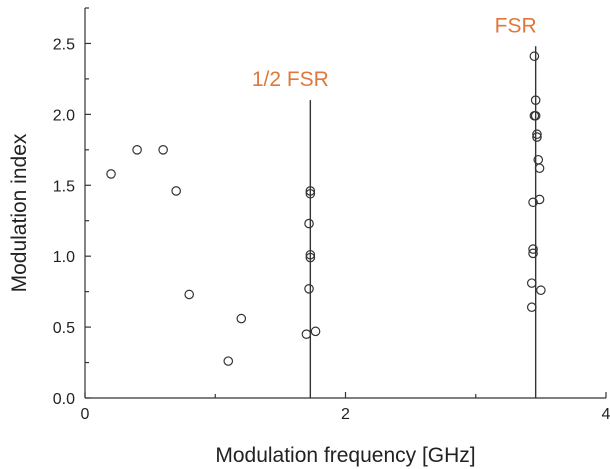 The height and width of the screenshot is (469, 610). What do you see at coordinates (64, 44) in the screenshot?
I see `y-tick-label: 2.5` at bounding box center [64, 44].